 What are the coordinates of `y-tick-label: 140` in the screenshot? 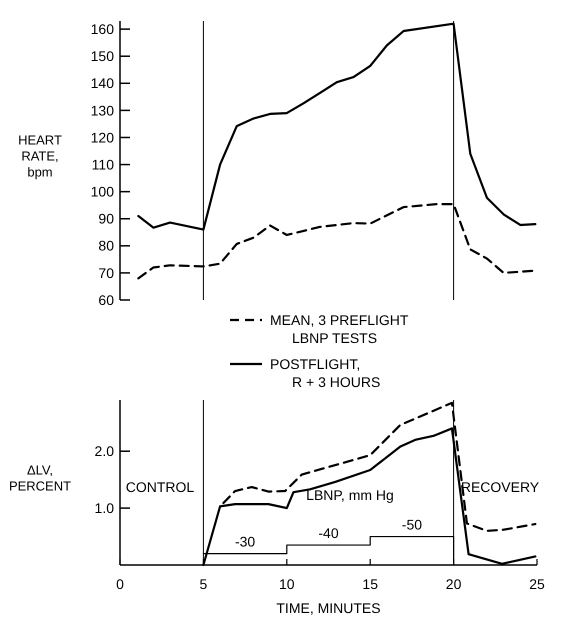 It's located at (102, 83).